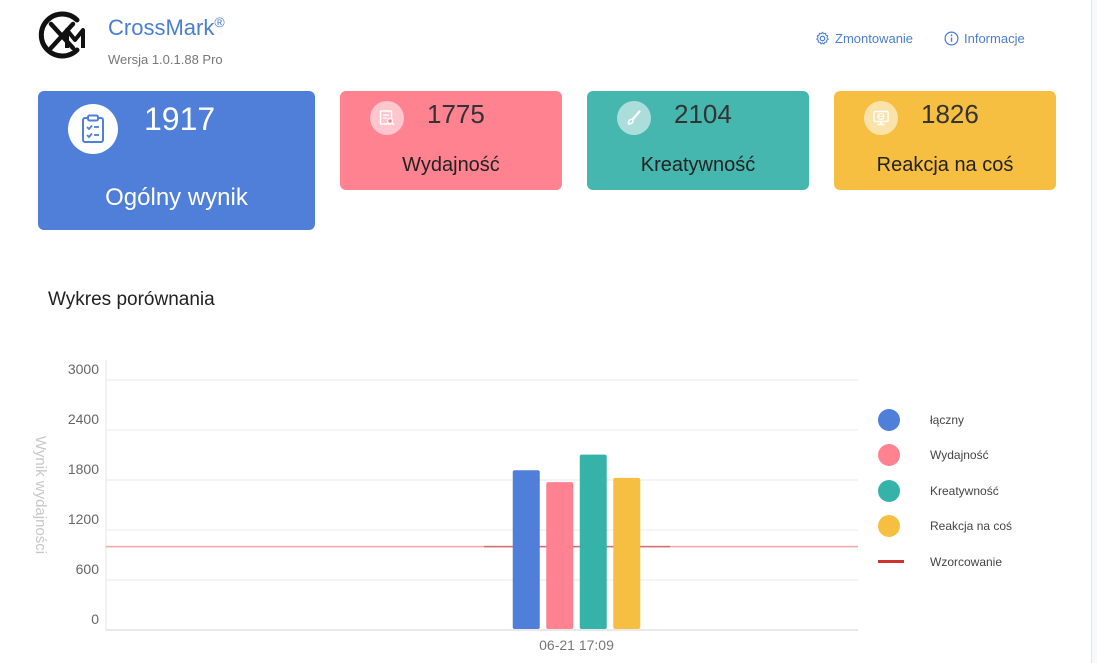  What do you see at coordinates (576, 645) in the screenshot?
I see `x-tick-label: 06-21 17:09` at bounding box center [576, 645].